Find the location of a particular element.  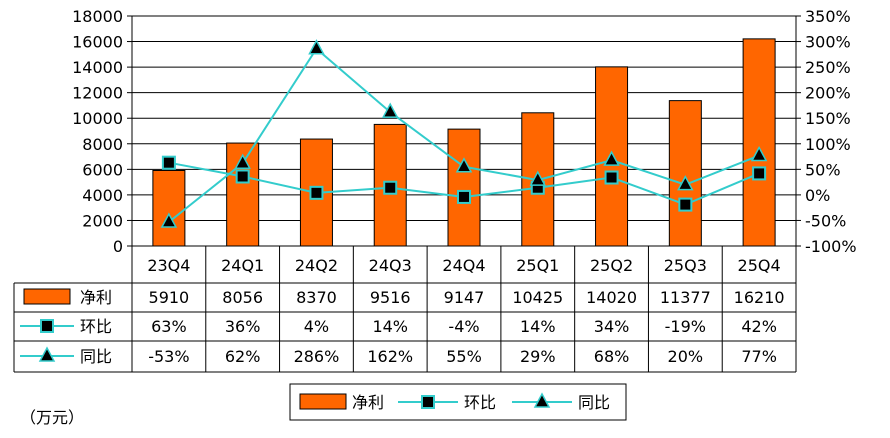

data-label: 162% is located at coordinates (390, 356).